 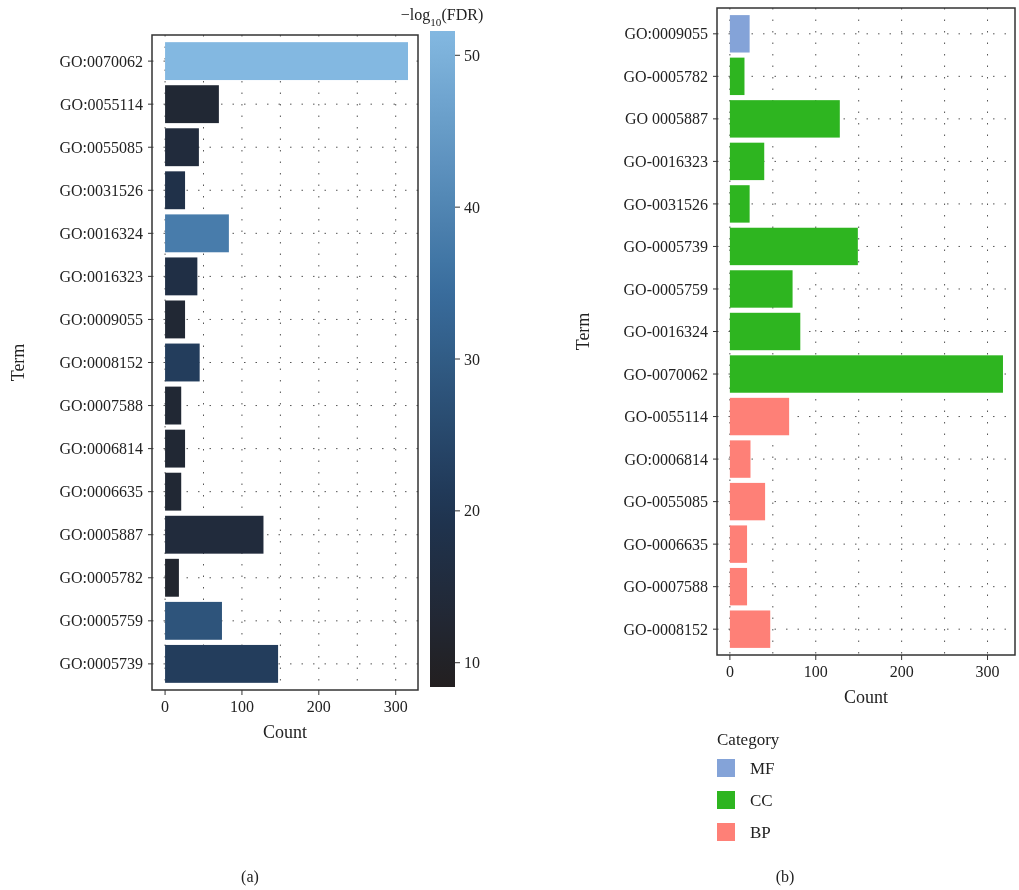 What do you see at coordinates (665, 76) in the screenshot?
I see `y-tick-label: GO-0005782` at bounding box center [665, 76].